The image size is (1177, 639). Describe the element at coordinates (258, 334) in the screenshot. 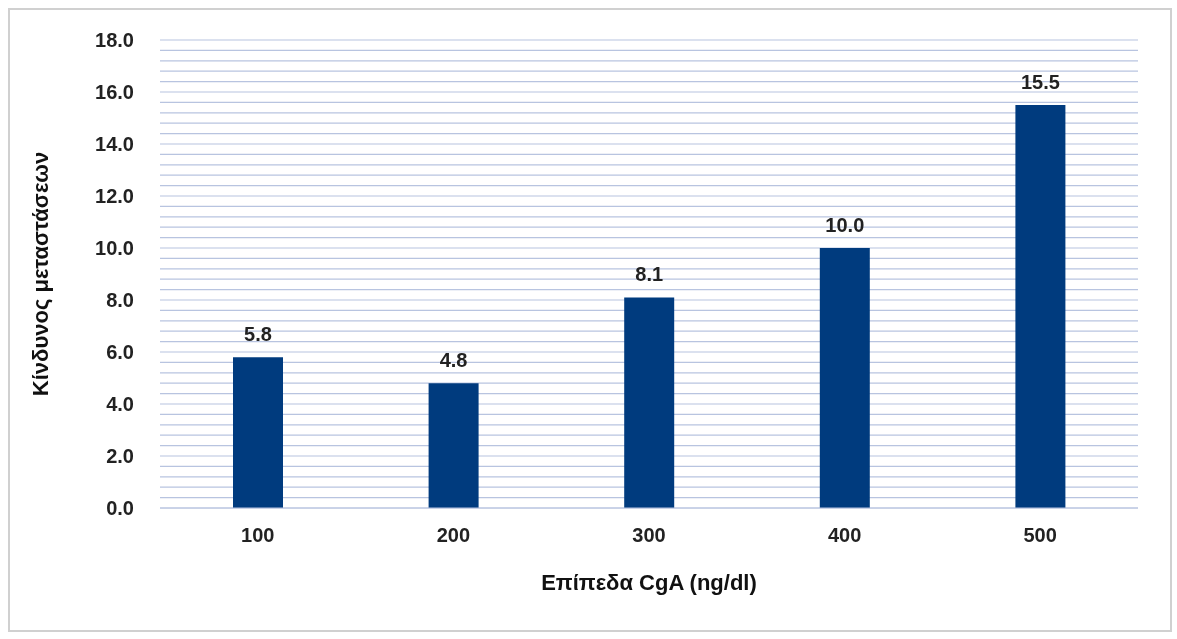

I see `data-label: 5.8` at that location.